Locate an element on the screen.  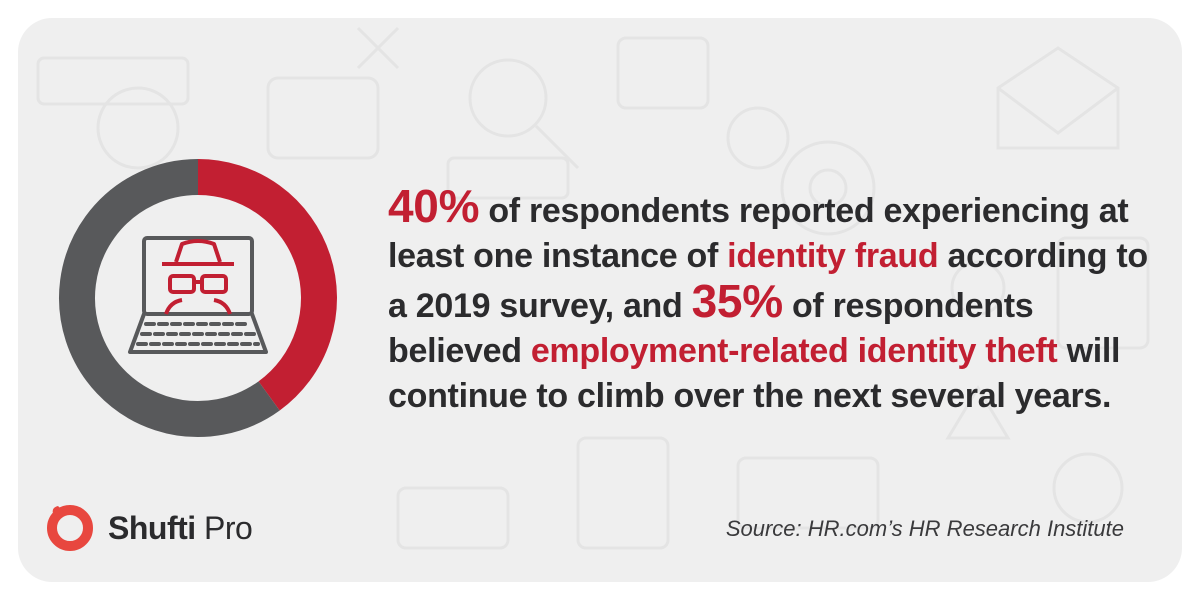
stat-35-percent: 35% is located at coordinates (737, 301).